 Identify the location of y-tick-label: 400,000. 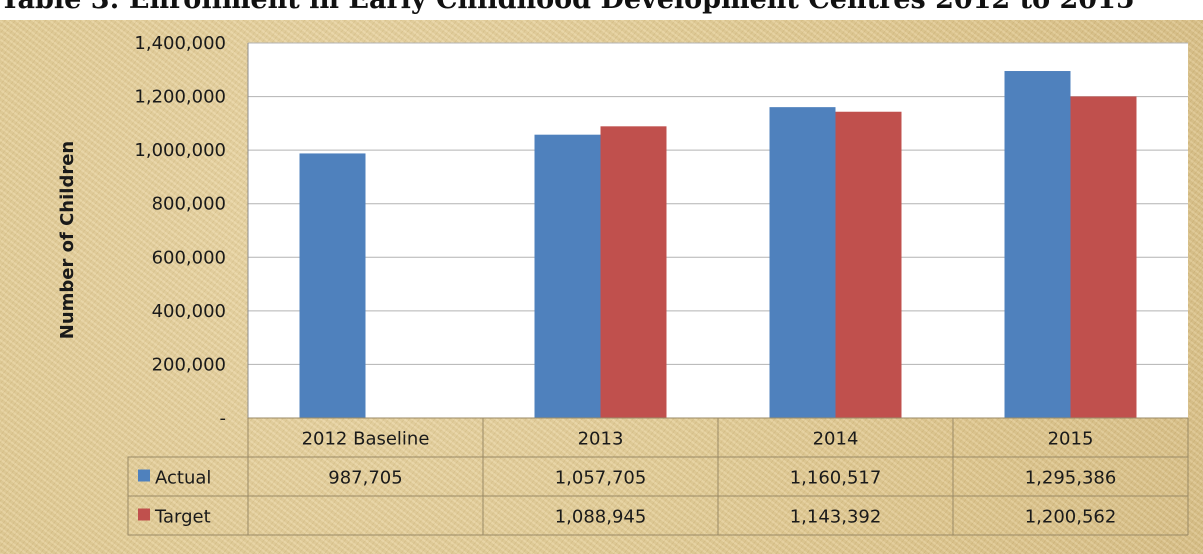
(189, 311).